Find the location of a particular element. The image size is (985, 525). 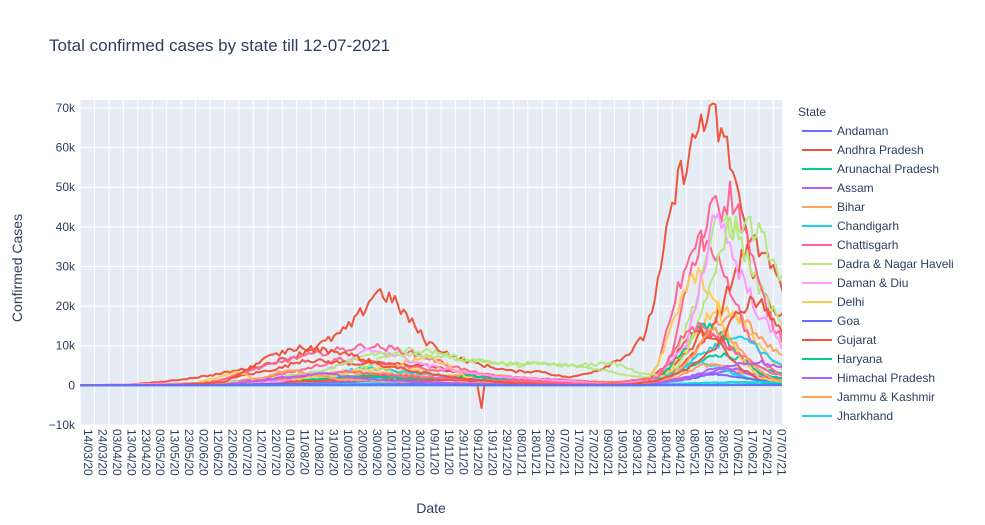

x-tick-label: 20/09/20 is located at coordinates (362, 452).